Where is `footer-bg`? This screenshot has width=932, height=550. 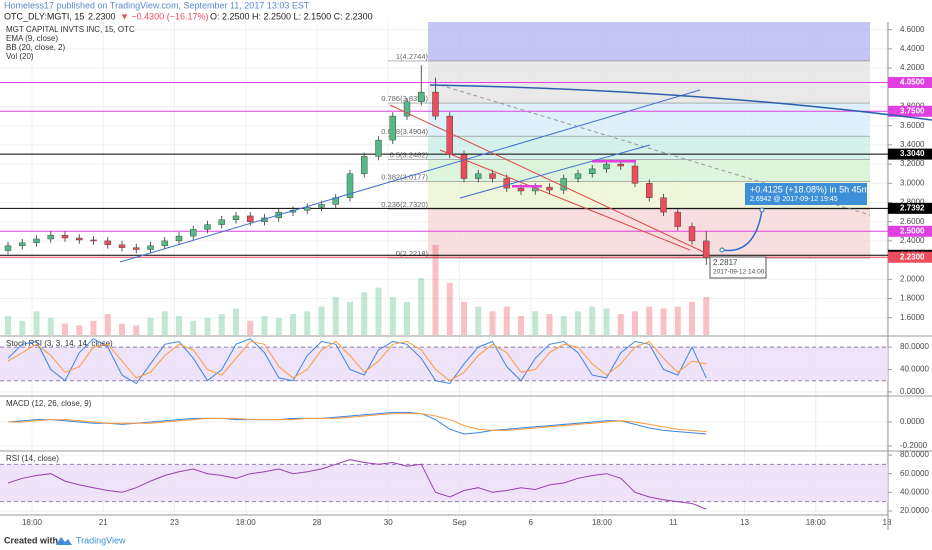
footer-bg is located at coordinates (466, 541).